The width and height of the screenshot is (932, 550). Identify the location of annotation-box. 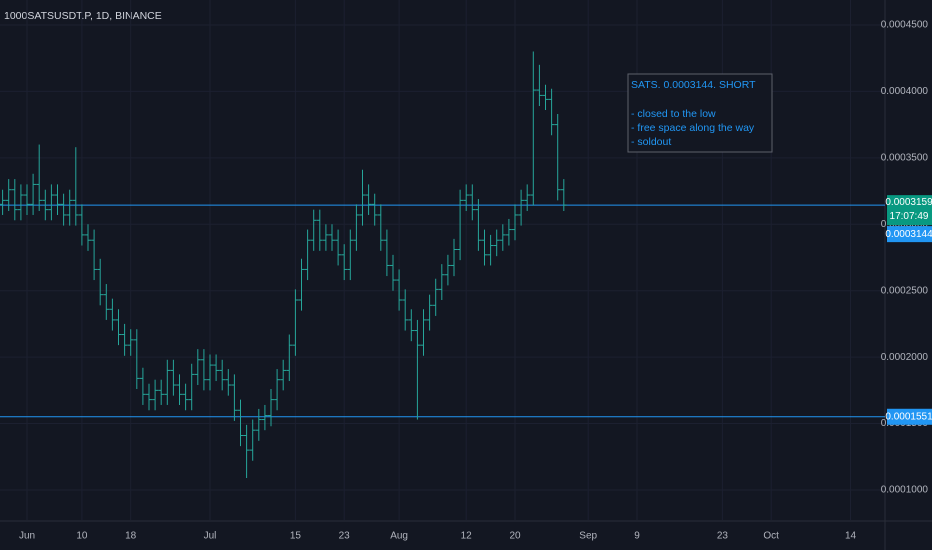
(700, 113).